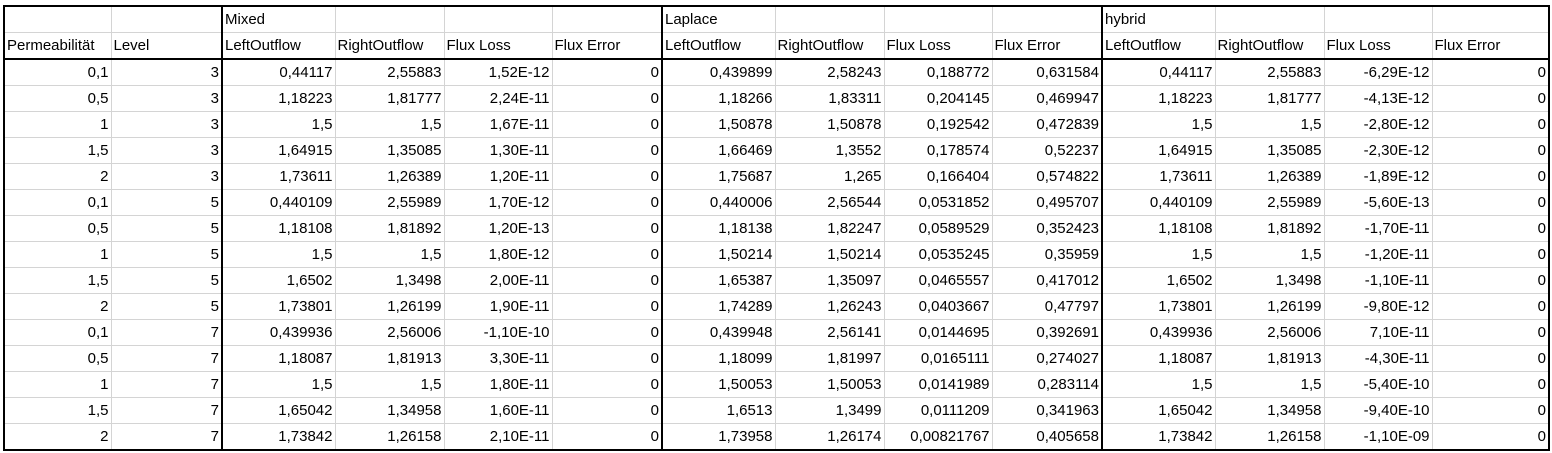 Image resolution: width=1552 pixels, height=453 pixels. What do you see at coordinates (1047, 306) in the screenshot?
I see `table-cell: 0,47797` at bounding box center [1047, 306].